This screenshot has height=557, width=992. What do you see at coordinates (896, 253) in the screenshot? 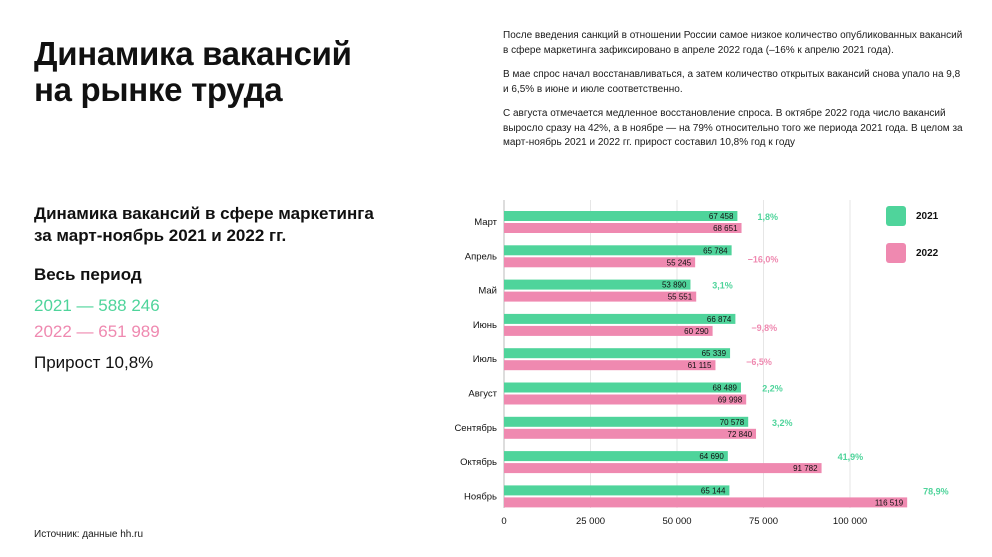
I see `legend-swatch-2022` at bounding box center [896, 253].